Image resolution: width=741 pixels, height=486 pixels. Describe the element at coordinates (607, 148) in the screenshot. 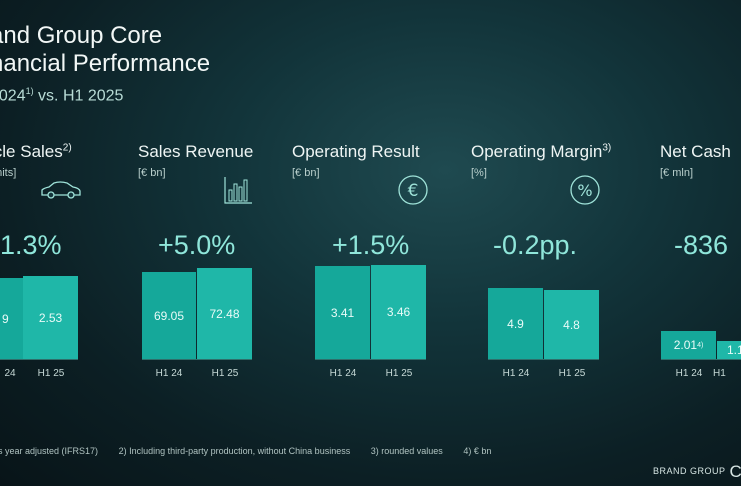

I see `kpi-sup: 3)` at that location.